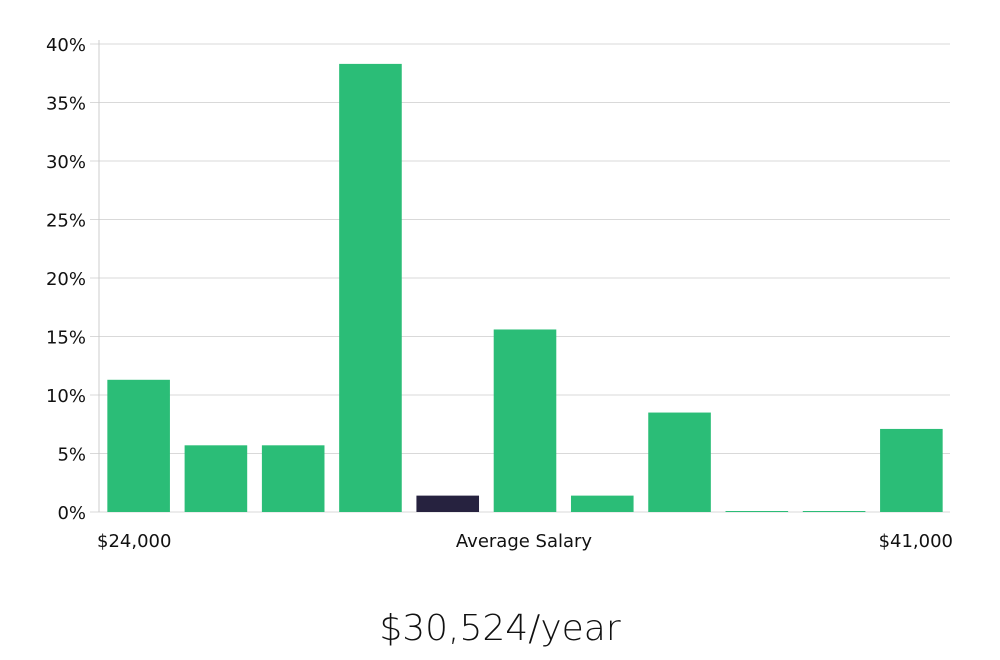 The image size is (1000, 660). I want to click on y-axis-tick-labels: 0% 5% 10% 15% 20% 25% 30% 35% 40%, so click(66, 279).